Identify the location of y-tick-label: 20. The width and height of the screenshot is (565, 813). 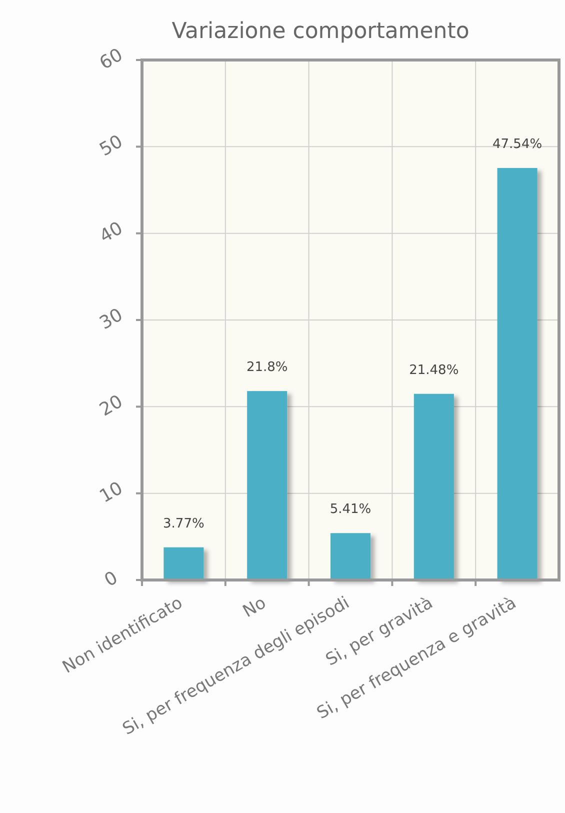
(111, 406).